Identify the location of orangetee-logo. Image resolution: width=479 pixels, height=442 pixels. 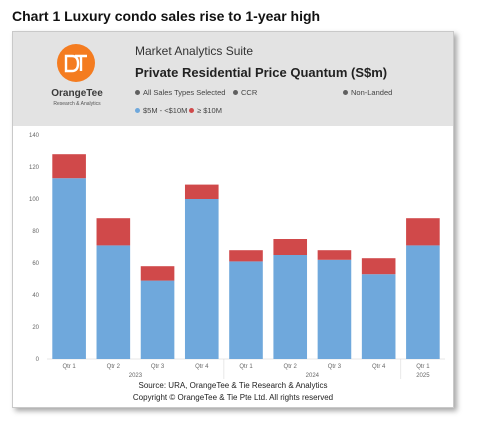
(76, 63).